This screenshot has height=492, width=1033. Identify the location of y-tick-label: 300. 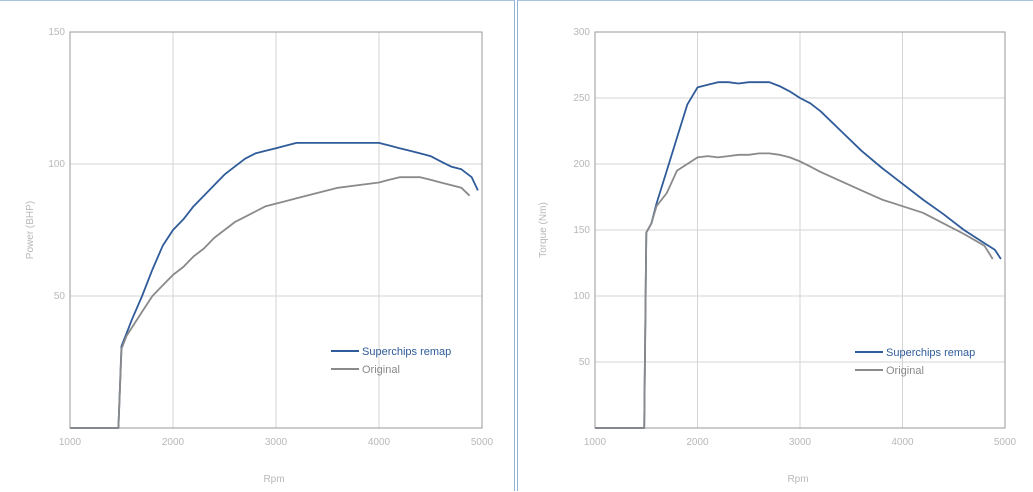
(581, 32).